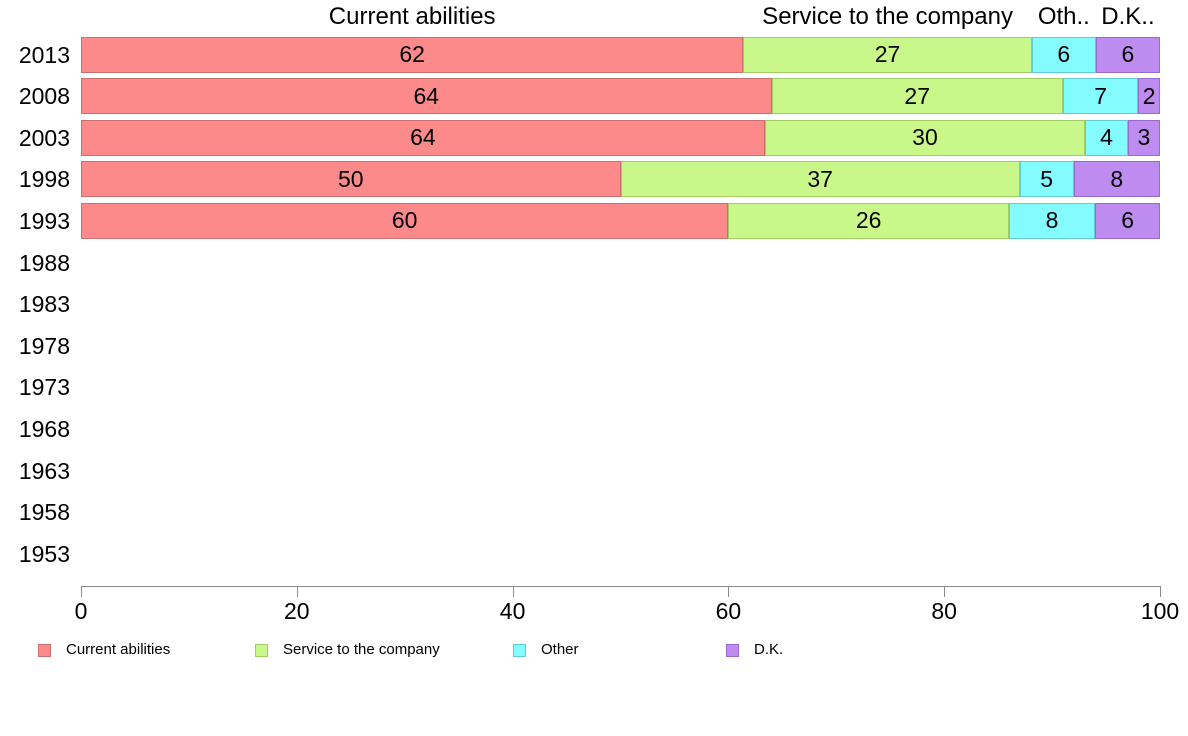 The height and width of the screenshot is (736, 1188). I want to click on legend-item-current-abilities: Current abilities, so click(104, 650).